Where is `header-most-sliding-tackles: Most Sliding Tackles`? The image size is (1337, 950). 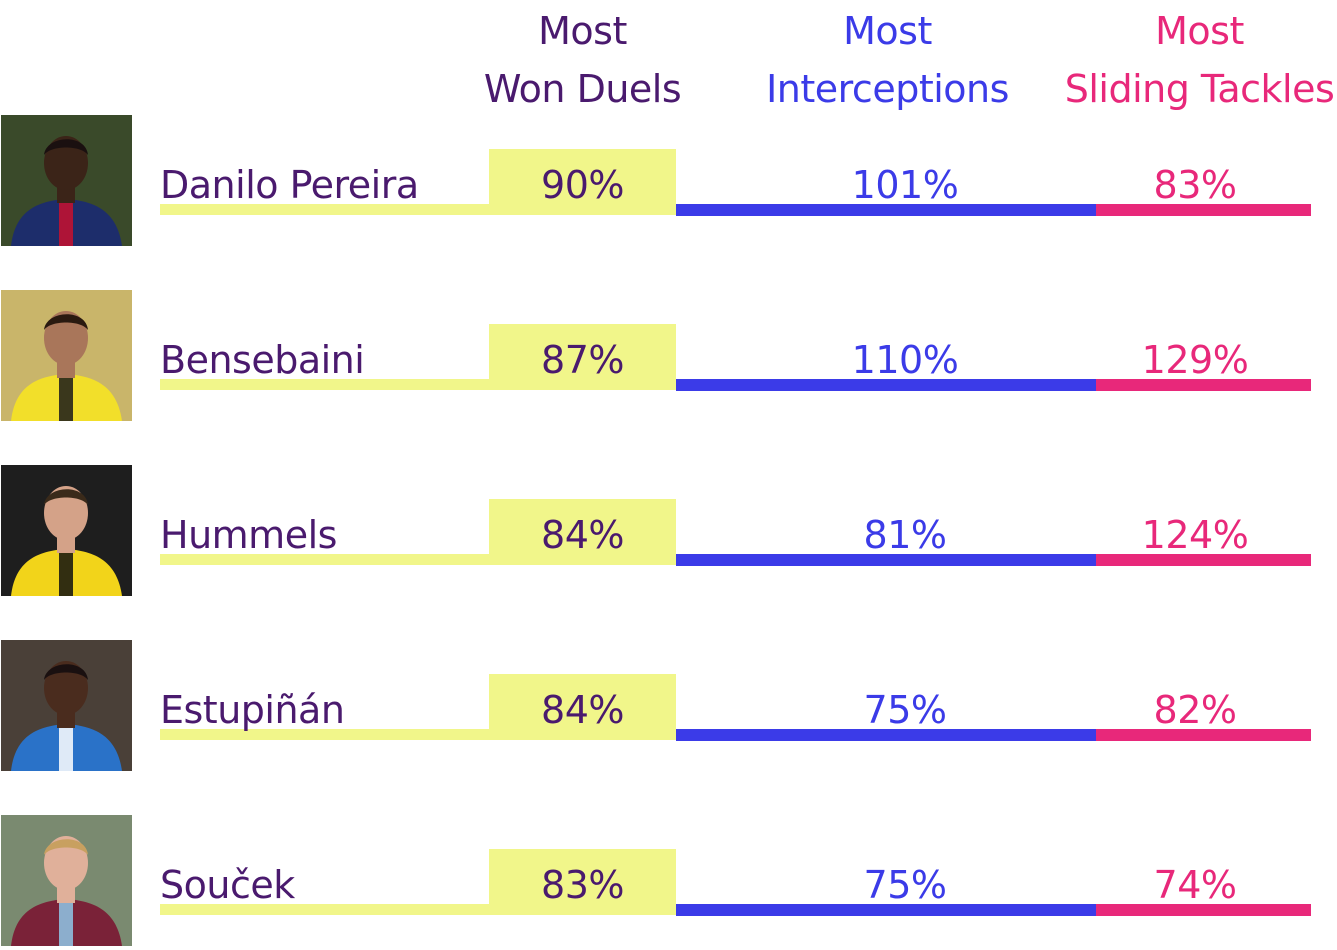 header-most-sliding-tackles: Most Sliding Tackles is located at coordinates (1199, 60).